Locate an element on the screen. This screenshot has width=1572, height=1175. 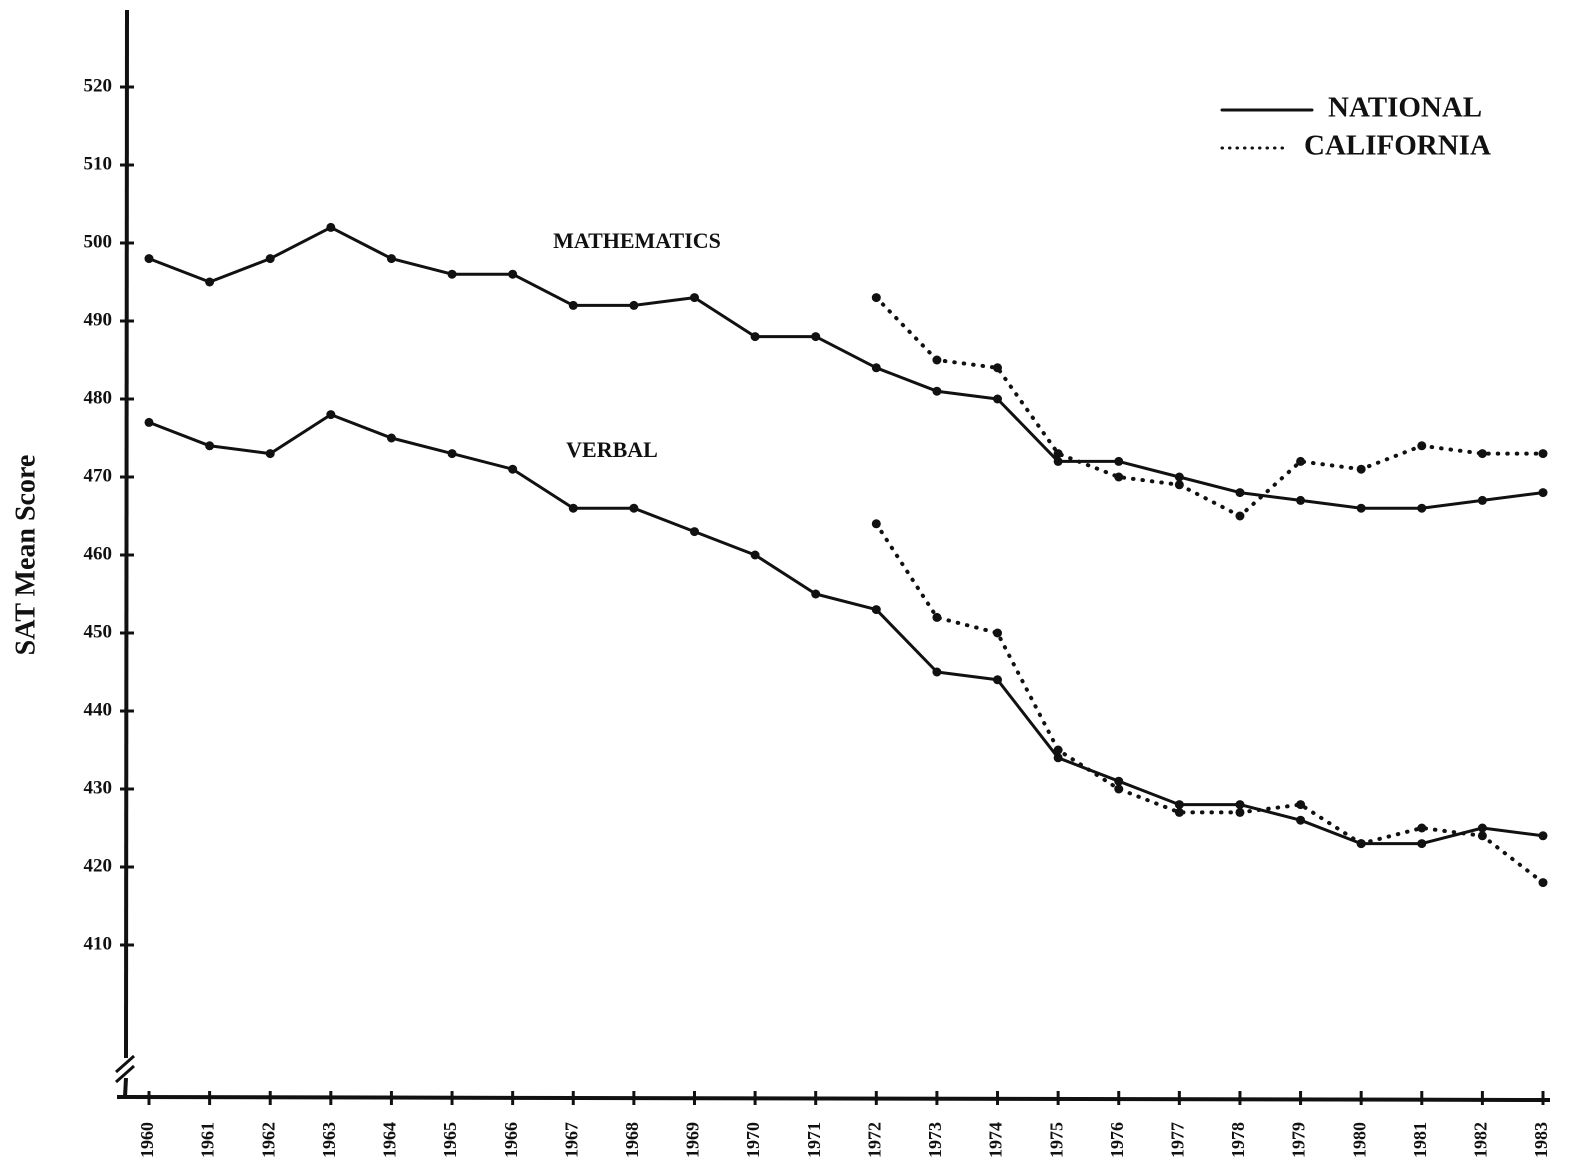
x-tick-label: 1965 is located at coordinates (450, 1140).